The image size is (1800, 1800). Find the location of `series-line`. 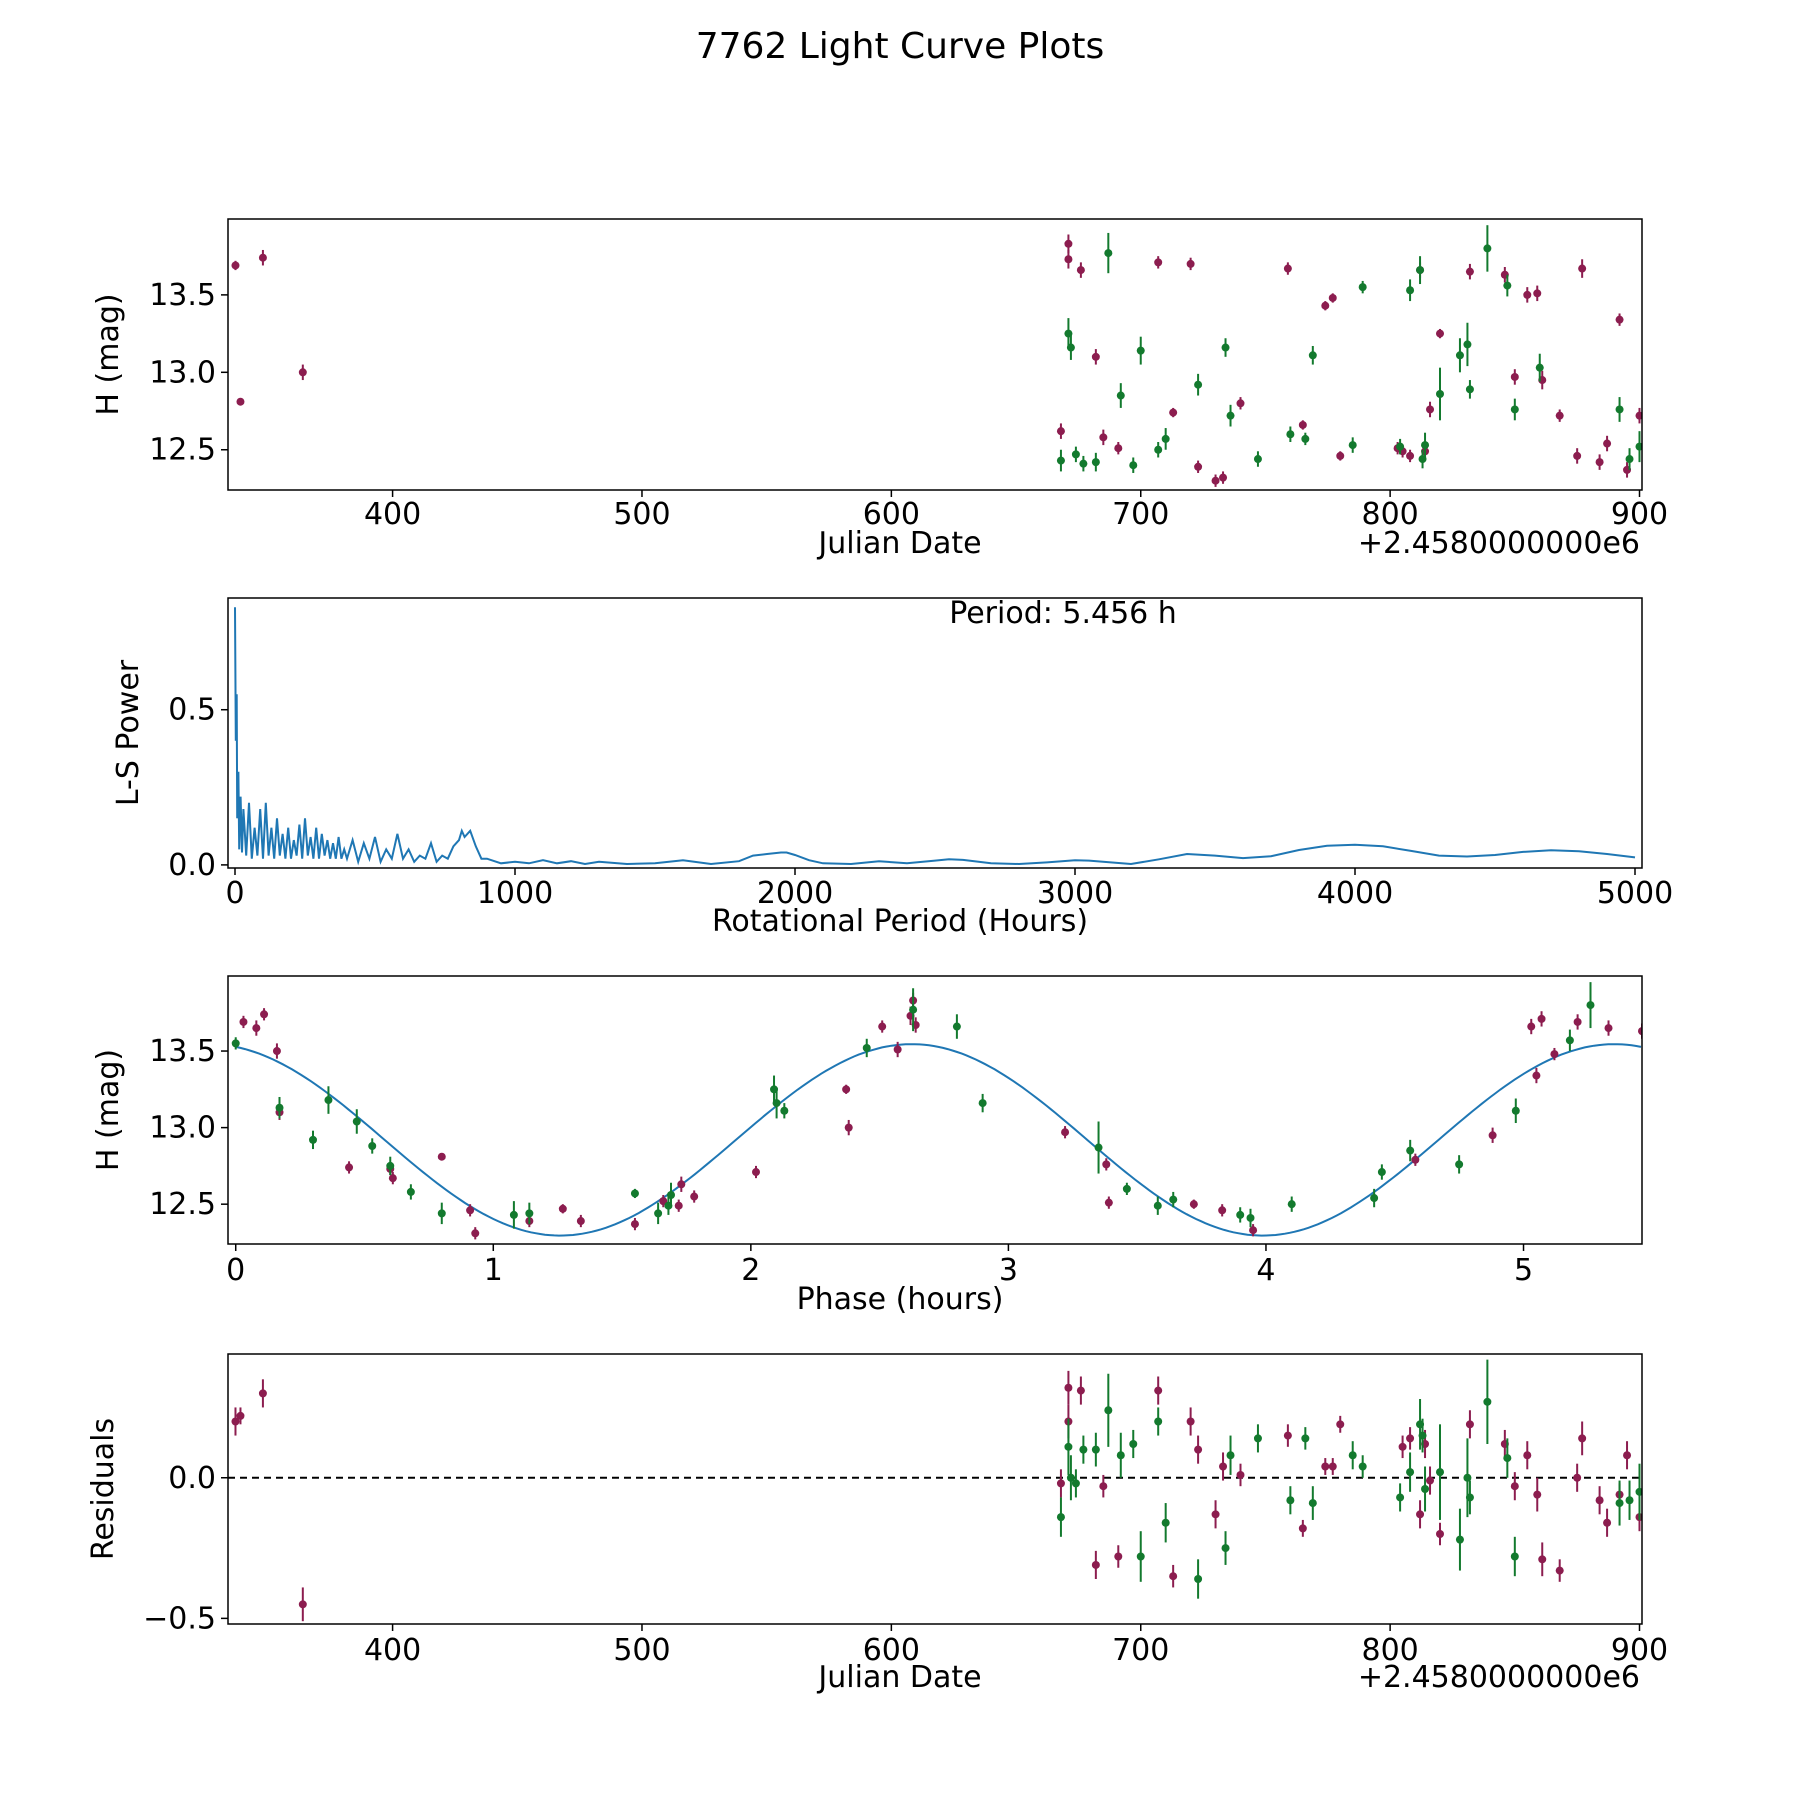

series-line is located at coordinates (935, 736).